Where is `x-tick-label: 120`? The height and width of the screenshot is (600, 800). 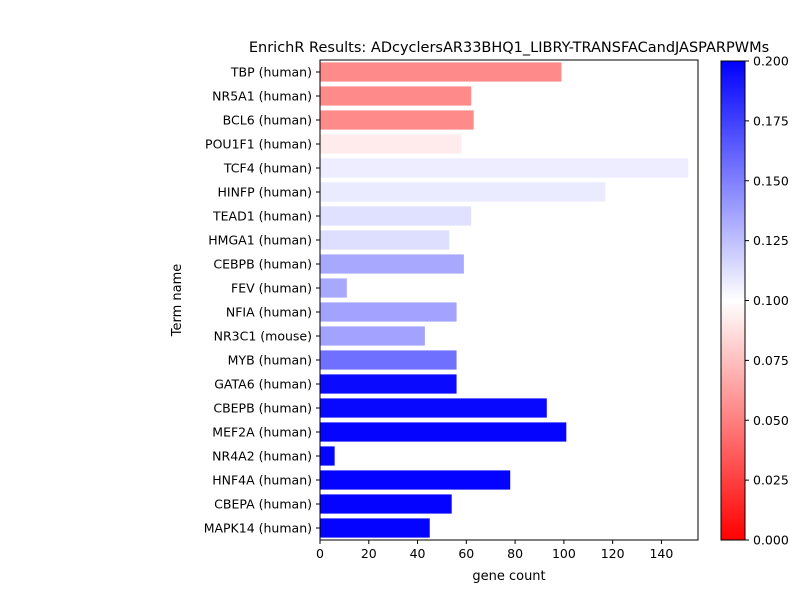
x-tick-label: 120 is located at coordinates (613, 553).